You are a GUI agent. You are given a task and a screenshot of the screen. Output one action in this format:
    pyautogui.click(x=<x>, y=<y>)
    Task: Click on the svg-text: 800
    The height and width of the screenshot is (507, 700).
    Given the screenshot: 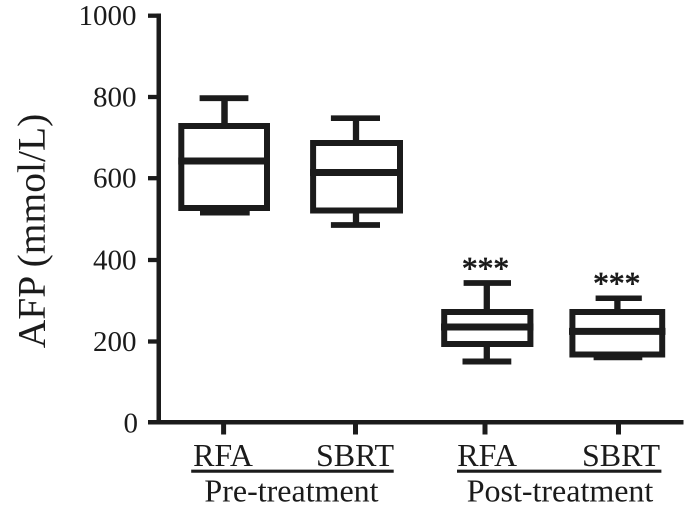 What is the action you would take?
    pyautogui.click(x=115, y=98)
    